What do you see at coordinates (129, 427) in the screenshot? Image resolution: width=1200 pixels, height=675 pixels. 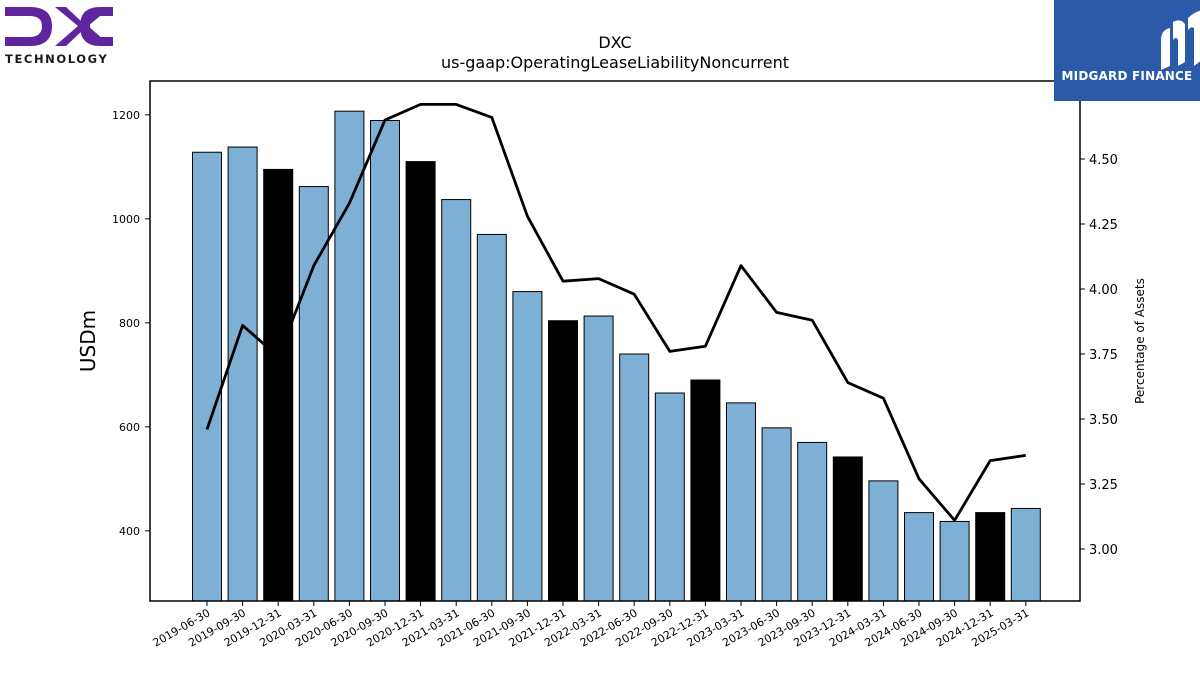 I see `y-tick-label: 600` at bounding box center [129, 427].